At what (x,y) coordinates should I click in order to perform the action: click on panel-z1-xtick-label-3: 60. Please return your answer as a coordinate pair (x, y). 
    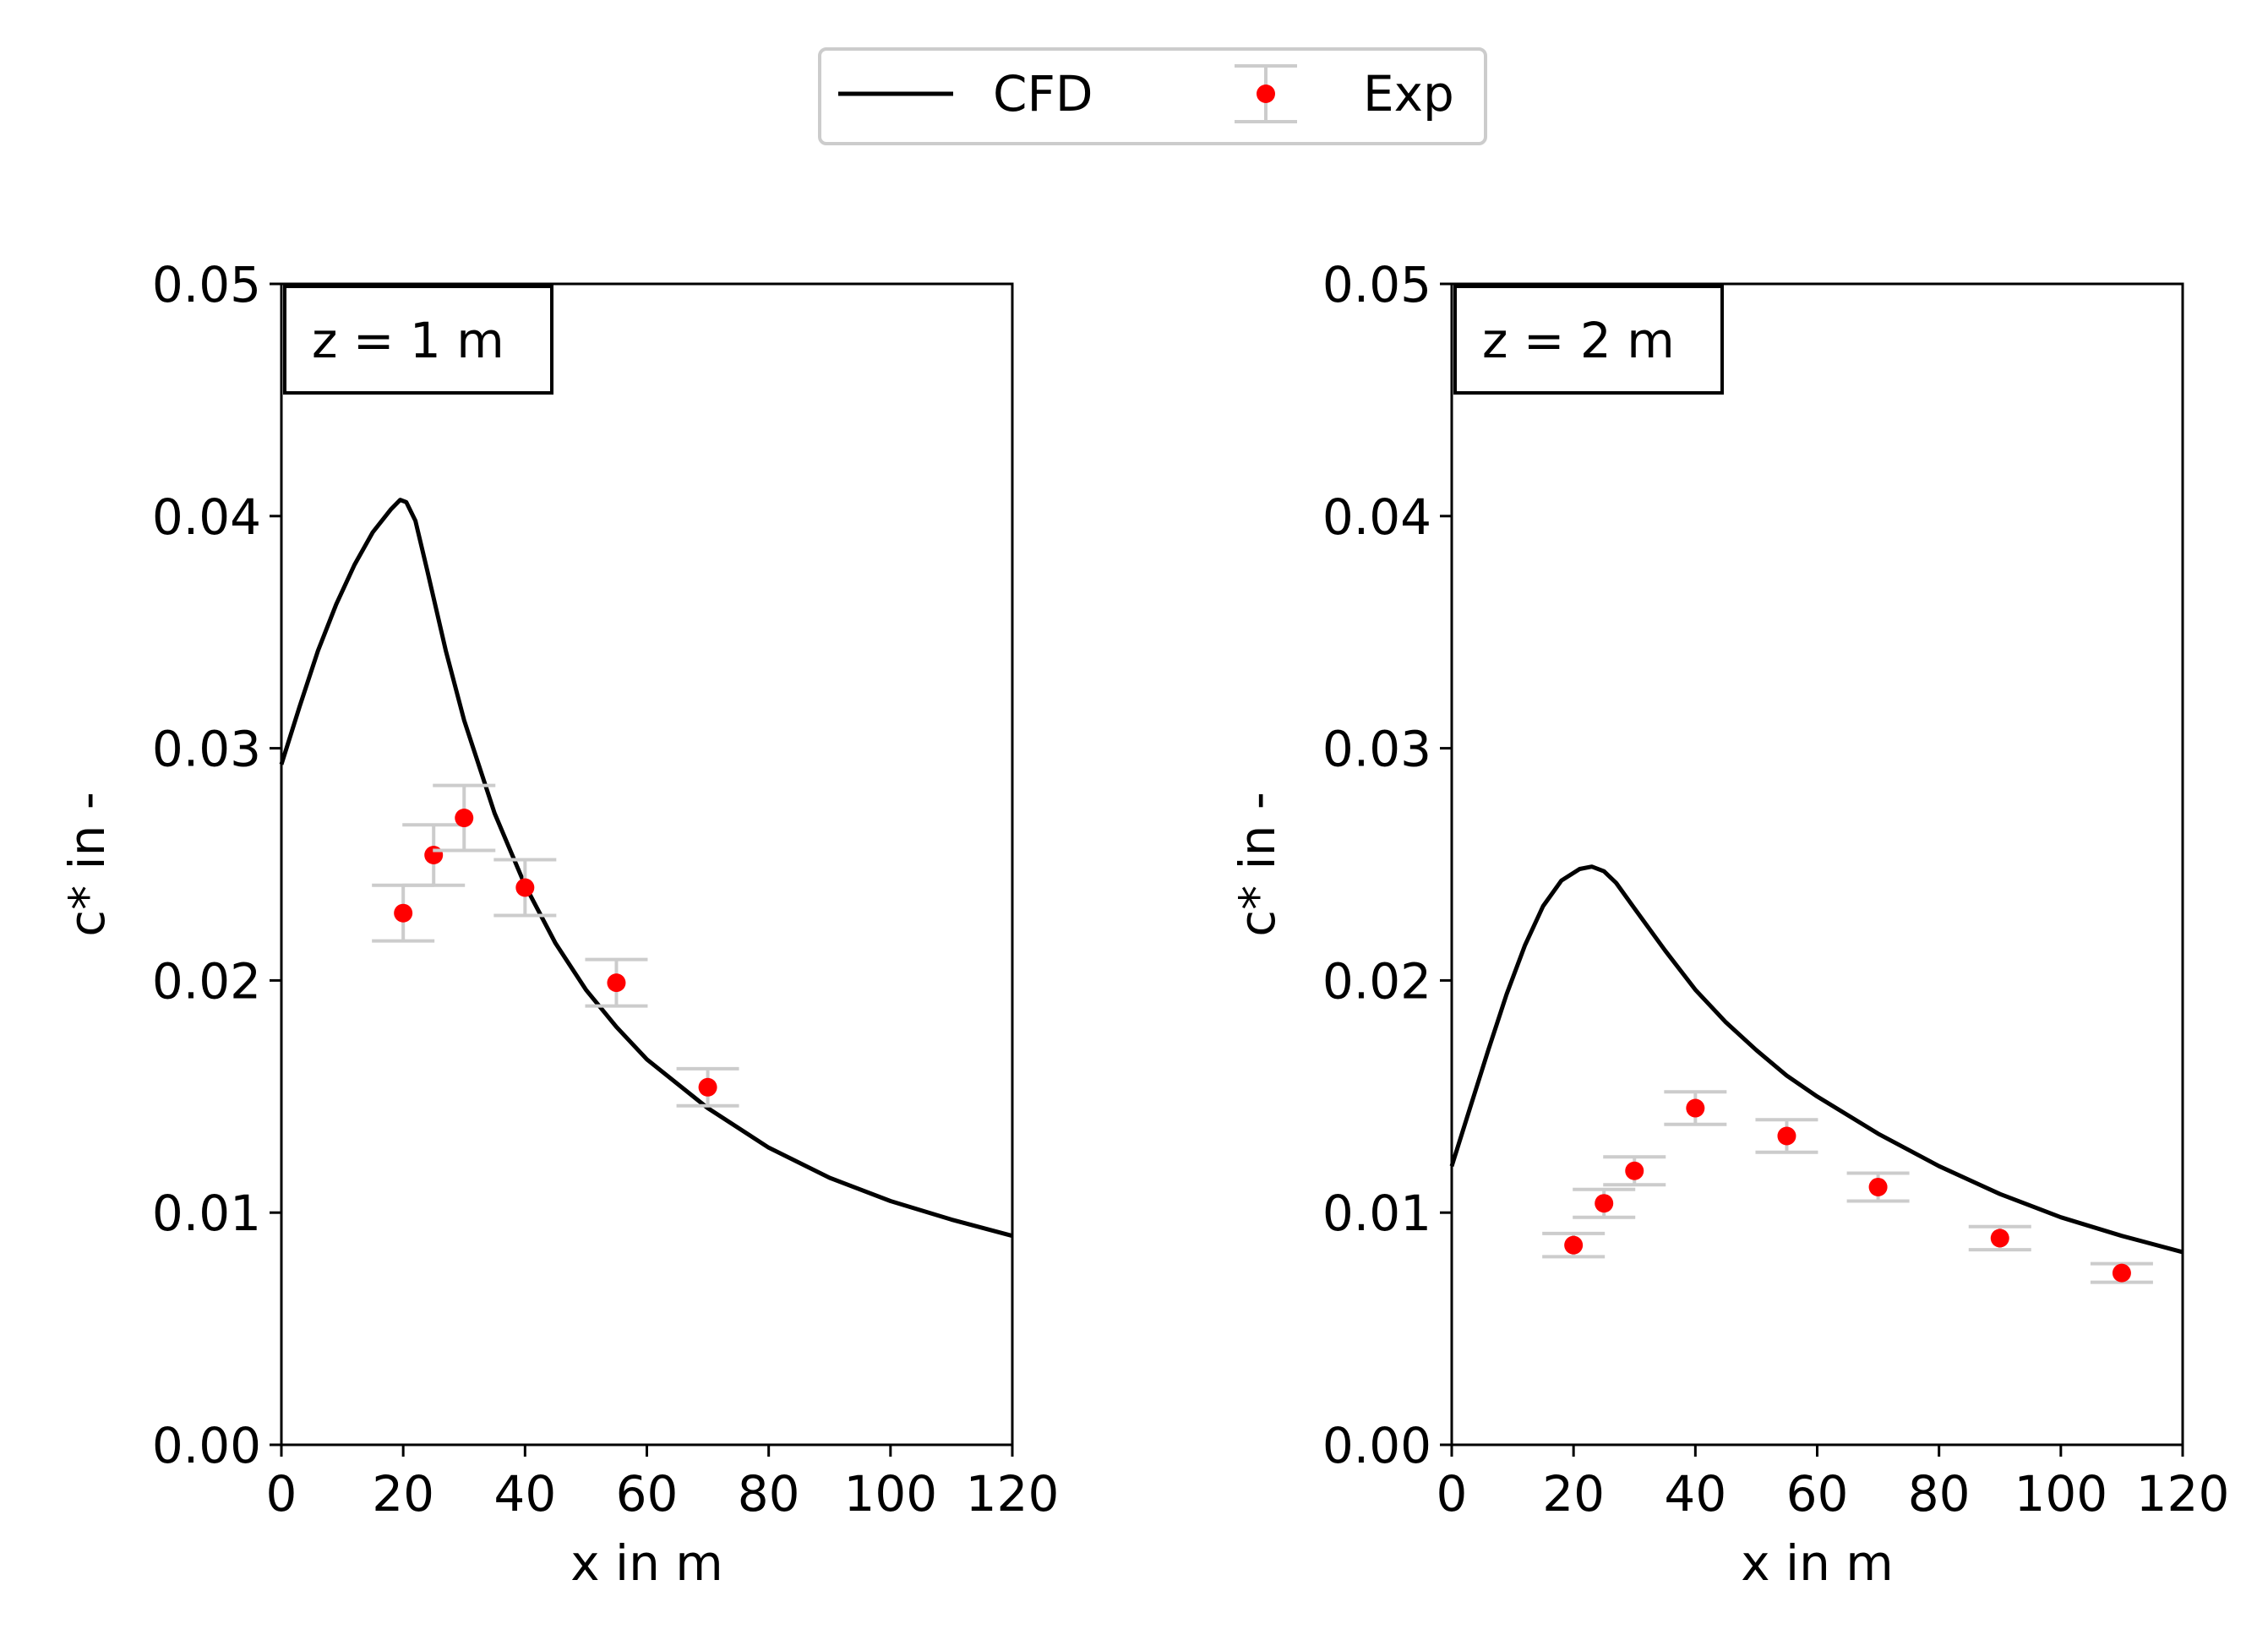
    Looking at the image, I should click on (647, 1494).